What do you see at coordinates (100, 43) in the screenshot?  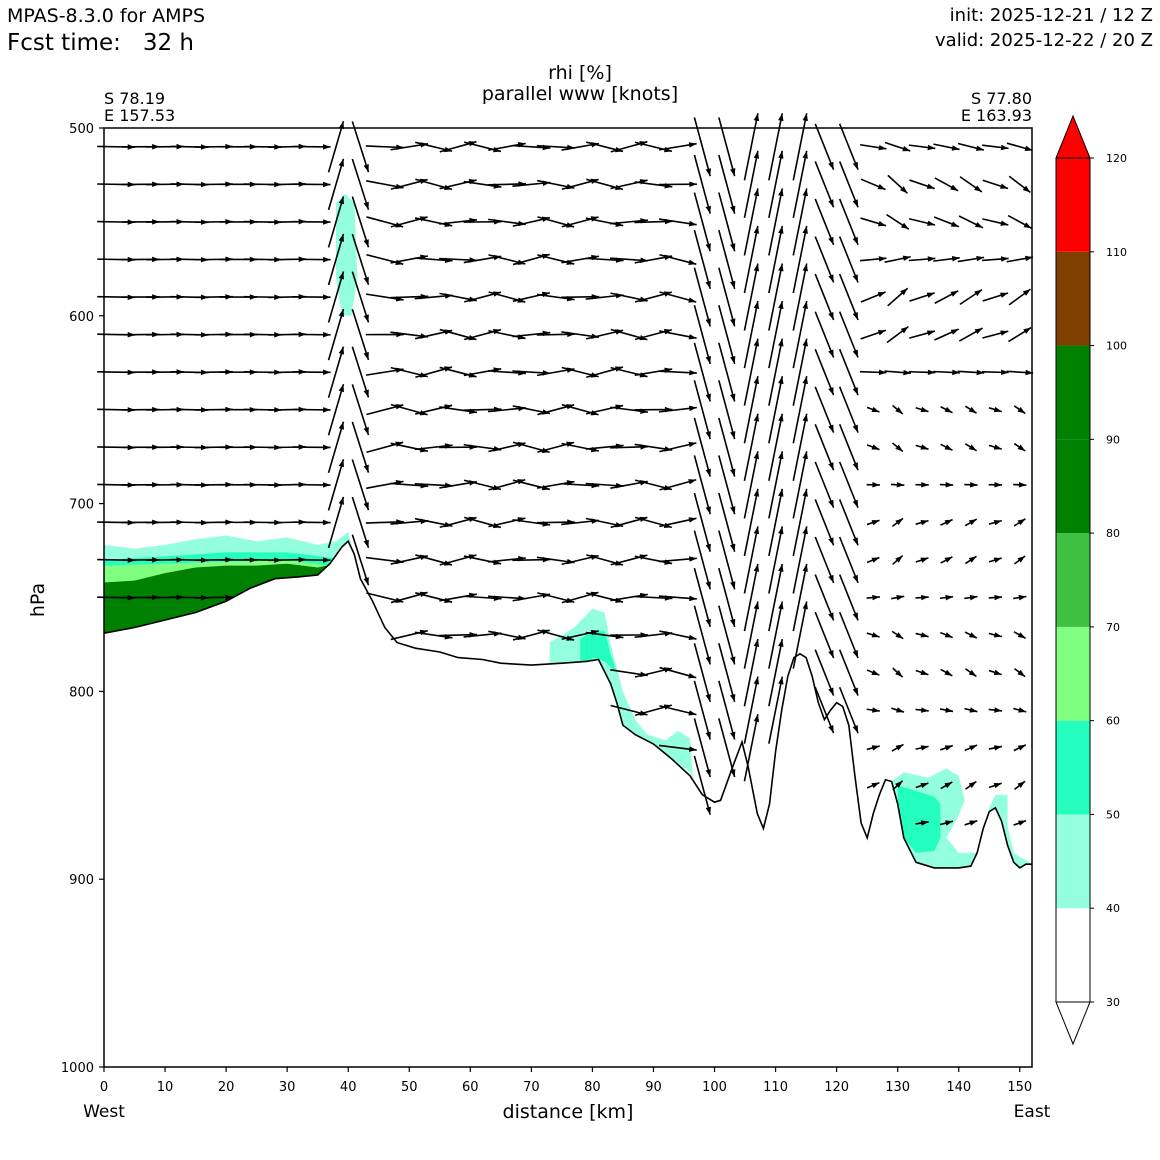 I see `forecast-time: Fcst time: 32 h` at bounding box center [100, 43].